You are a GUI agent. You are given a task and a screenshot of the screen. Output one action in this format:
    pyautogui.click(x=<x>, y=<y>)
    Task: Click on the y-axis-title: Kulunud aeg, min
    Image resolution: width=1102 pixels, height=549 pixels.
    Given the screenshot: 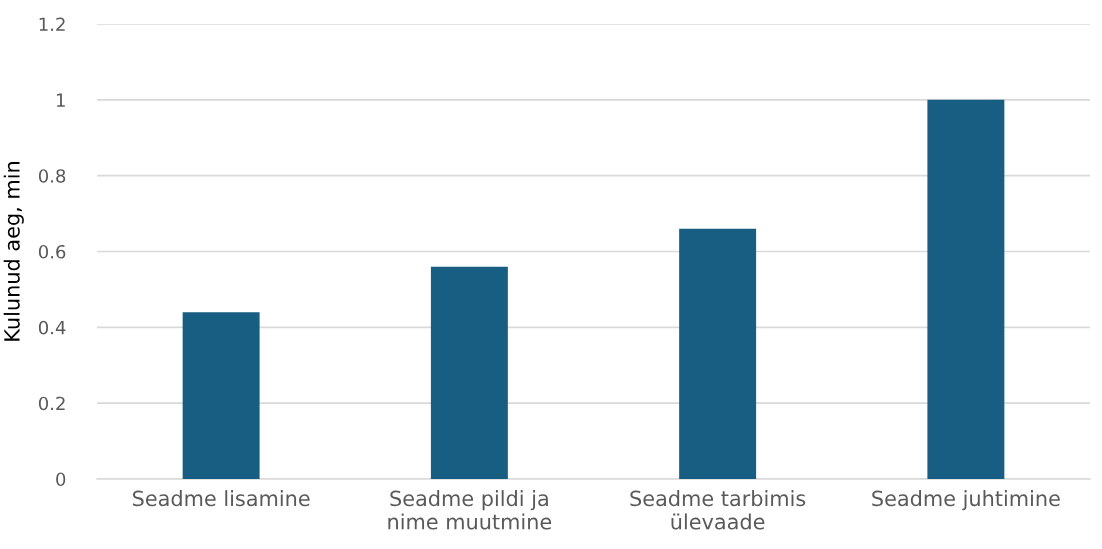 What is the action you would take?
    pyautogui.click(x=13, y=251)
    